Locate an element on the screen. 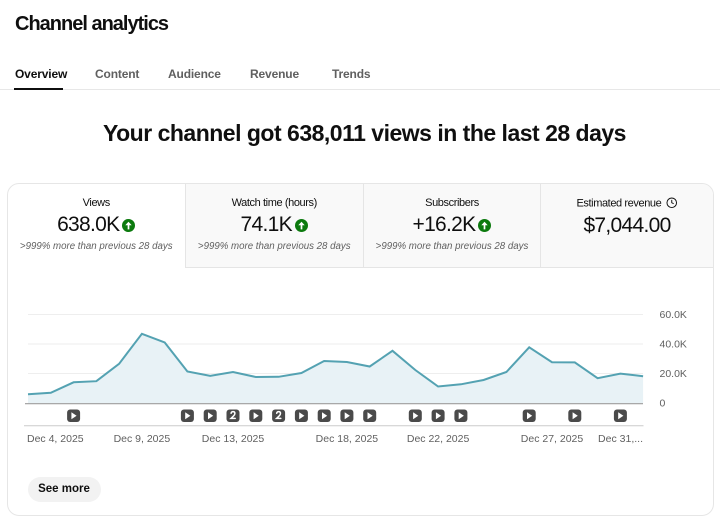  svg-text: Dec 9, 2025 is located at coordinates (142, 439).